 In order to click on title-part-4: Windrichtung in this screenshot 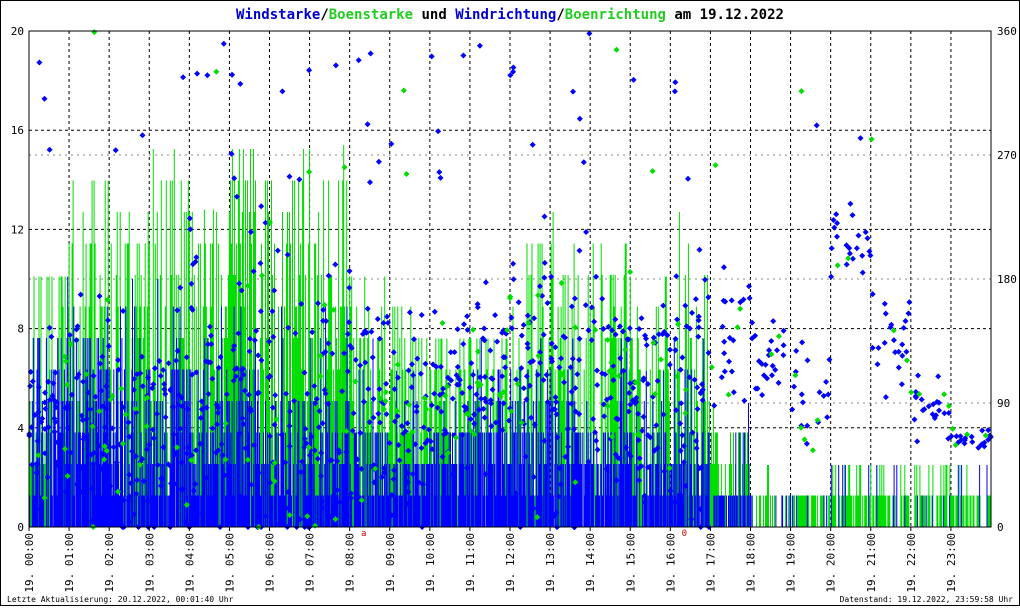, I will do `click(505, 15)`.